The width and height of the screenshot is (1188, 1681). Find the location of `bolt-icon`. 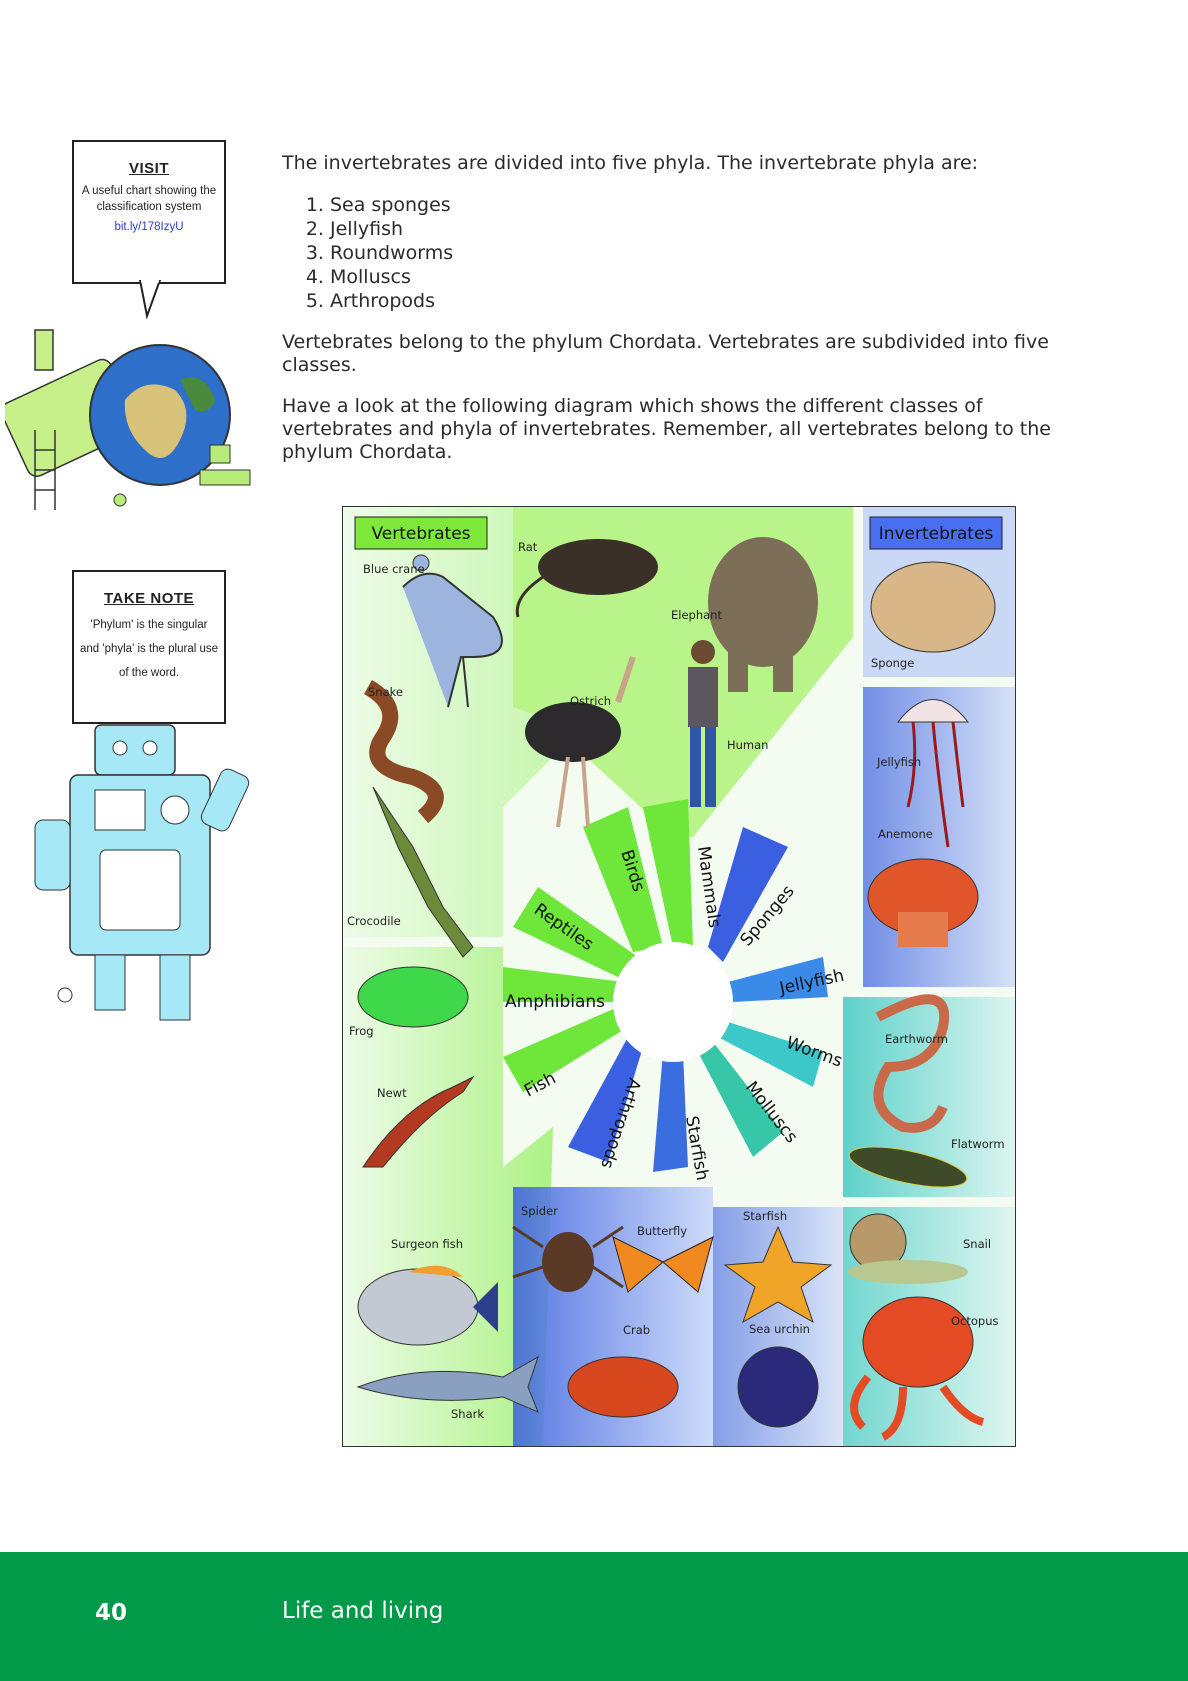

bolt-icon is located at coordinates (65, 995).